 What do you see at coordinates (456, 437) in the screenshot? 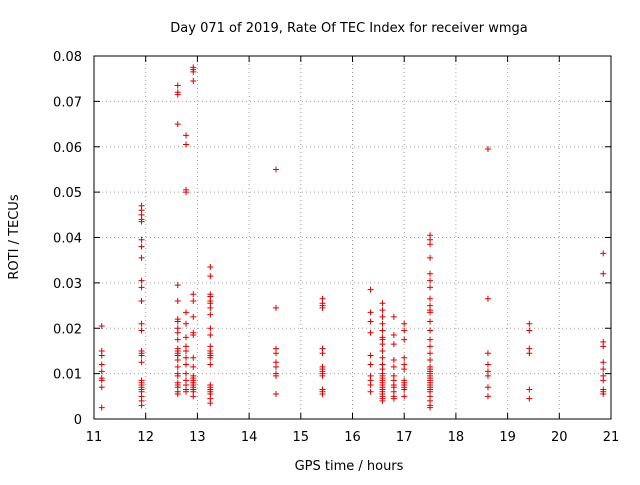
I see `x-tick-label: 18` at bounding box center [456, 437].